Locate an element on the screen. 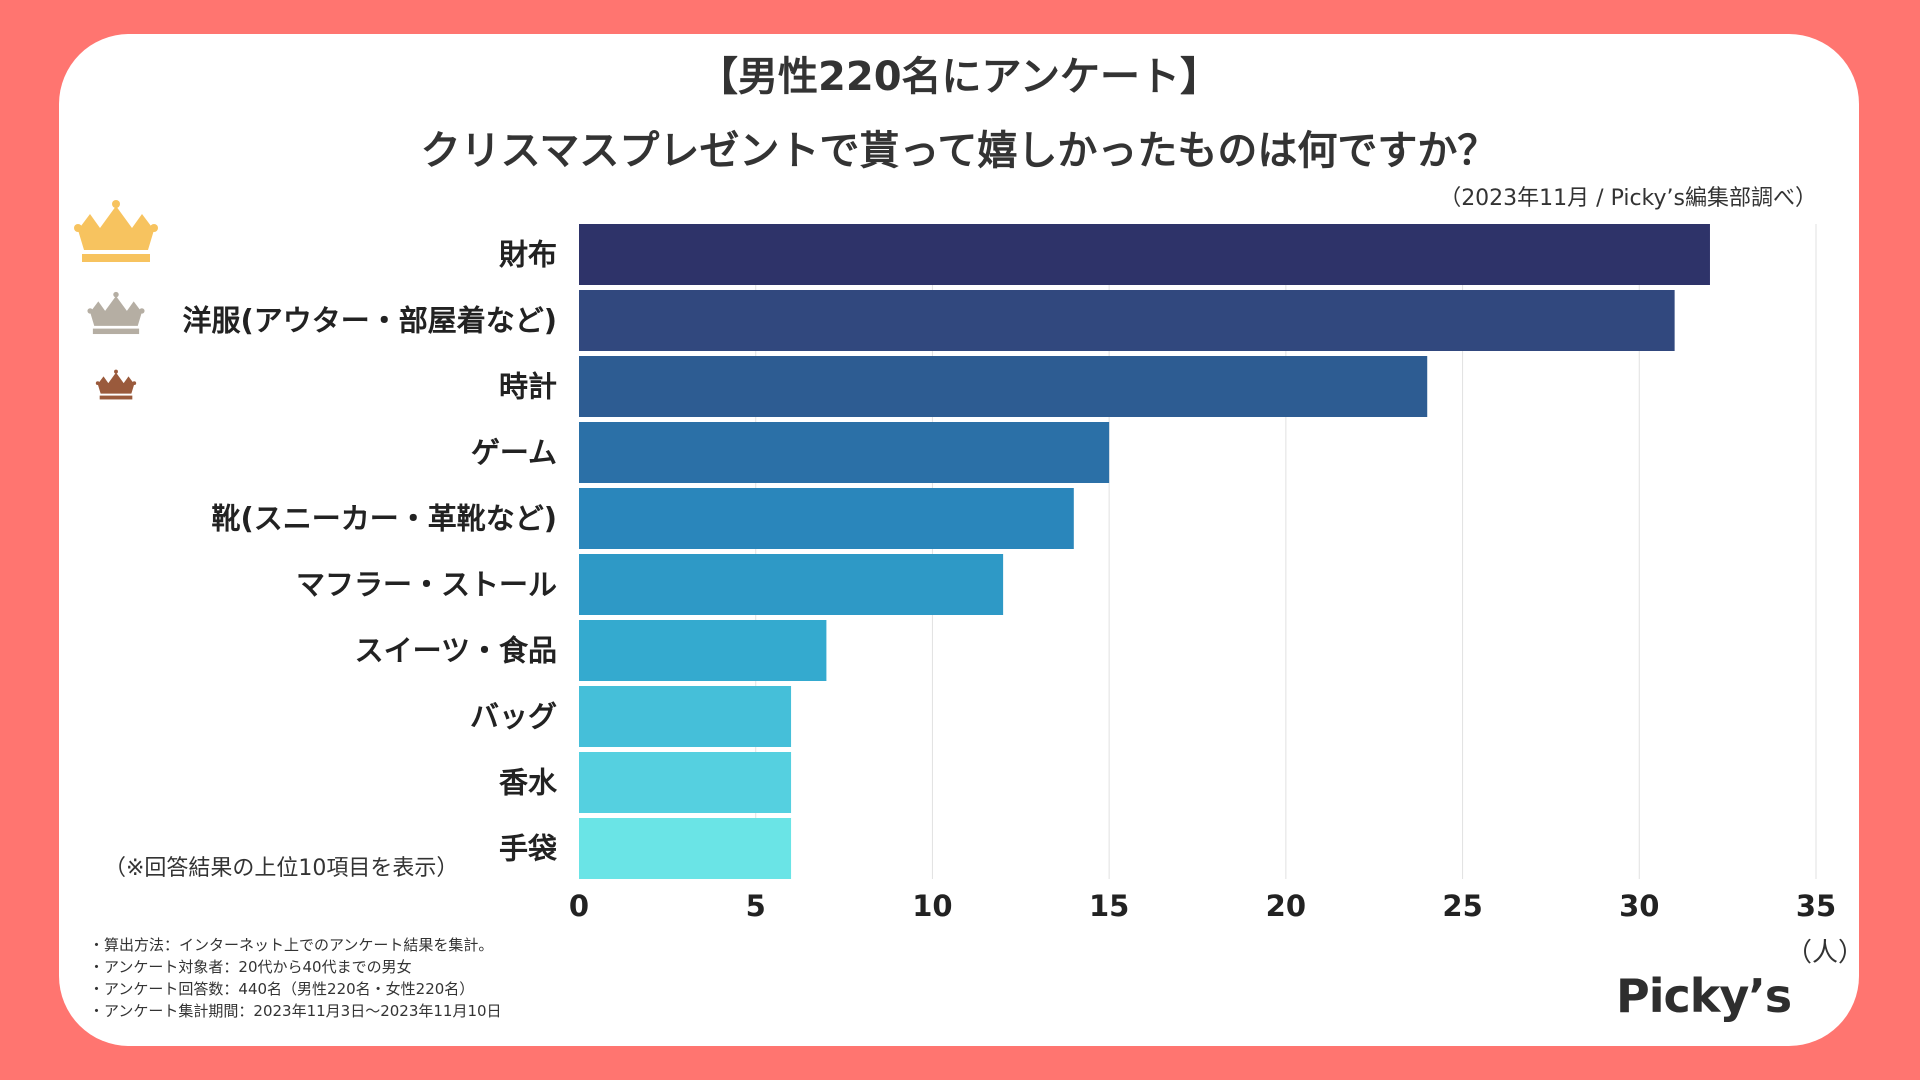 This screenshot has height=1080, width=1920. x-tick-label: 15 is located at coordinates (1109, 906).